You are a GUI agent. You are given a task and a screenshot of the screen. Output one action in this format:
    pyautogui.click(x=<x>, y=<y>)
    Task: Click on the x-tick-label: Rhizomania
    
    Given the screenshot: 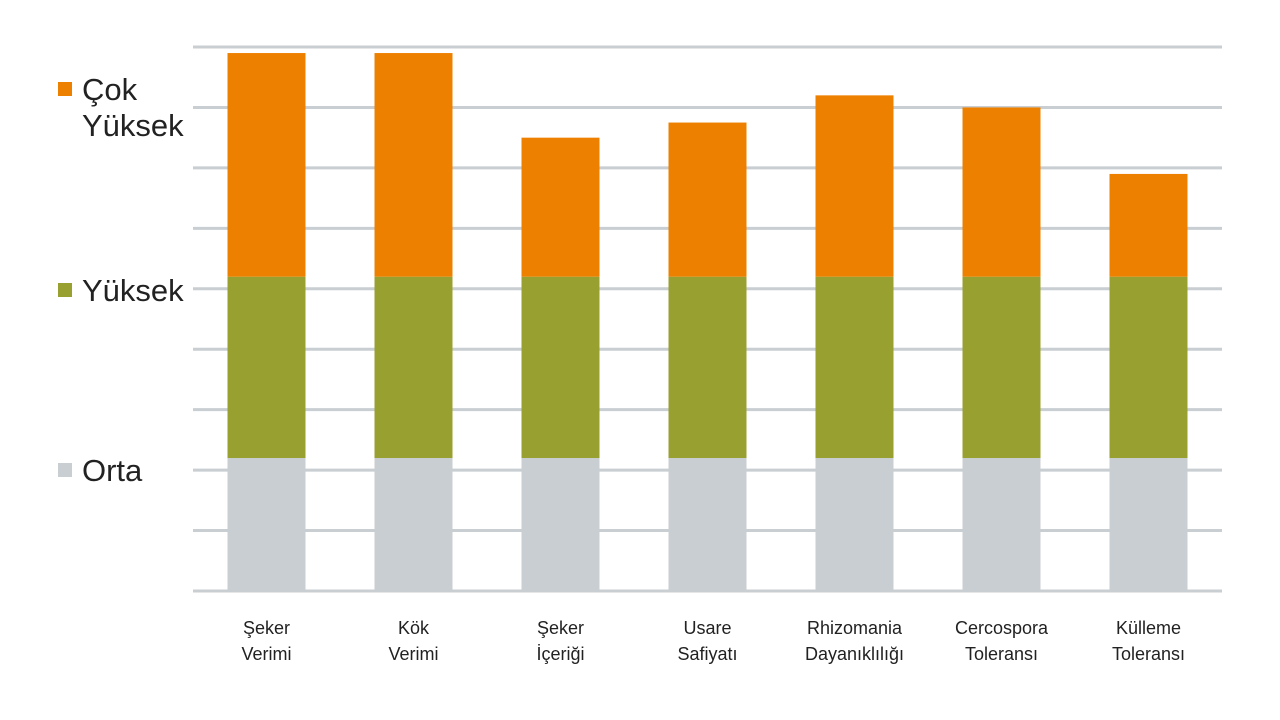 What is the action you would take?
    pyautogui.click(x=855, y=628)
    